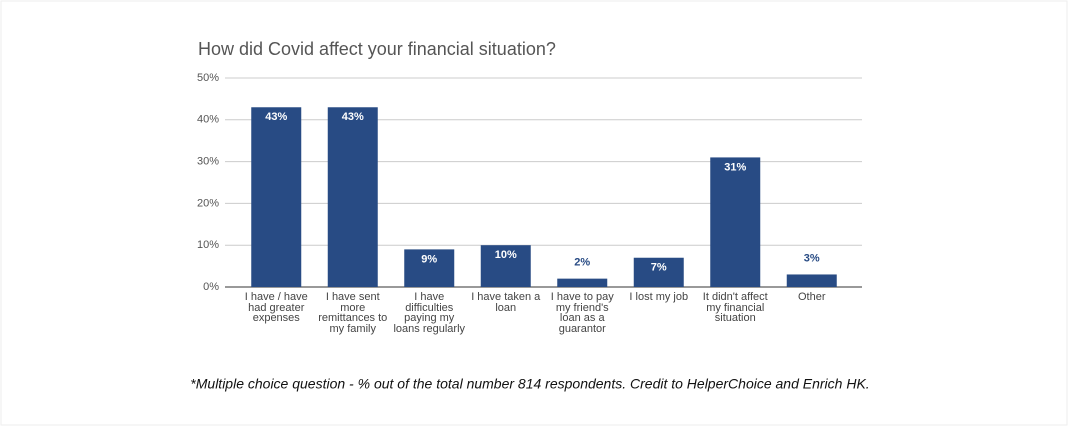 This screenshot has height=427, width=1069. Describe the element at coordinates (208, 78) in the screenshot. I see `y-tick-label: 50%` at that location.